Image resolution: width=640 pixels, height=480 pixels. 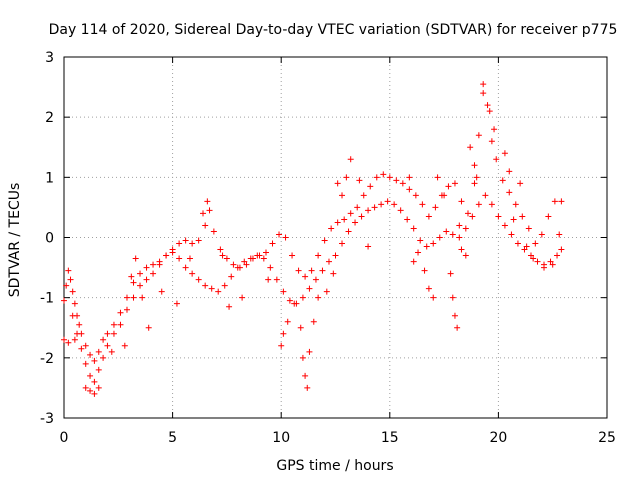 What do you see at coordinates (281, 438) in the screenshot?
I see `x-tick-label: 10` at bounding box center [281, 438].